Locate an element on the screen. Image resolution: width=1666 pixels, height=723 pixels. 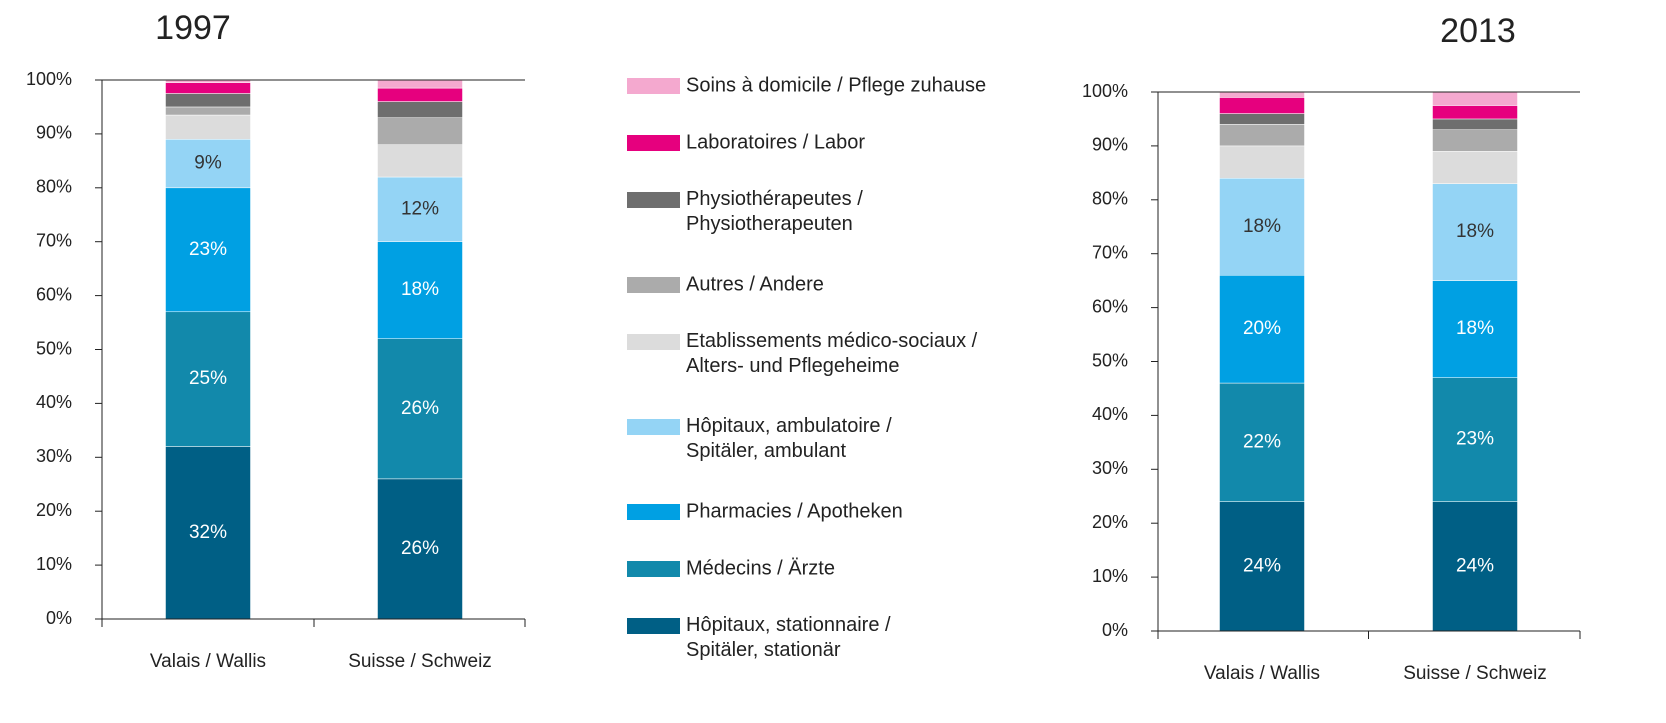
data-label: 20% is located at coordinates (1262, 328).